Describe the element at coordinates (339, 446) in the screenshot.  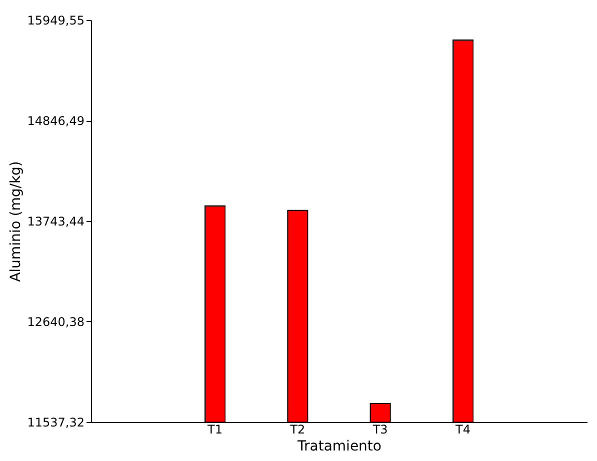
I see `x-axis-title: Tratamiento` at that location.